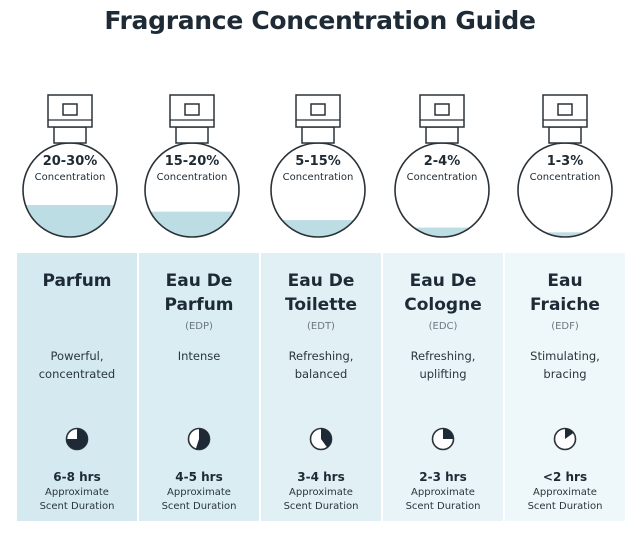 The height and width of the screenshot is (549, 640). What do you see at coordinates (565, 326) in the screenshot?
I see `fragrance-abbreviation: (EDF)` at bounding box center [565, 326].